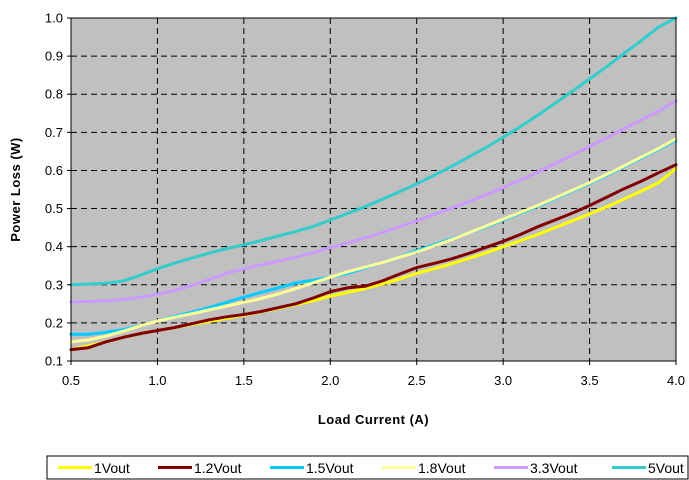  What do you see at coordinates (666, 468) in the screenshot?
I see `legend-label: 5Vout` at bounding box center [666, 468].